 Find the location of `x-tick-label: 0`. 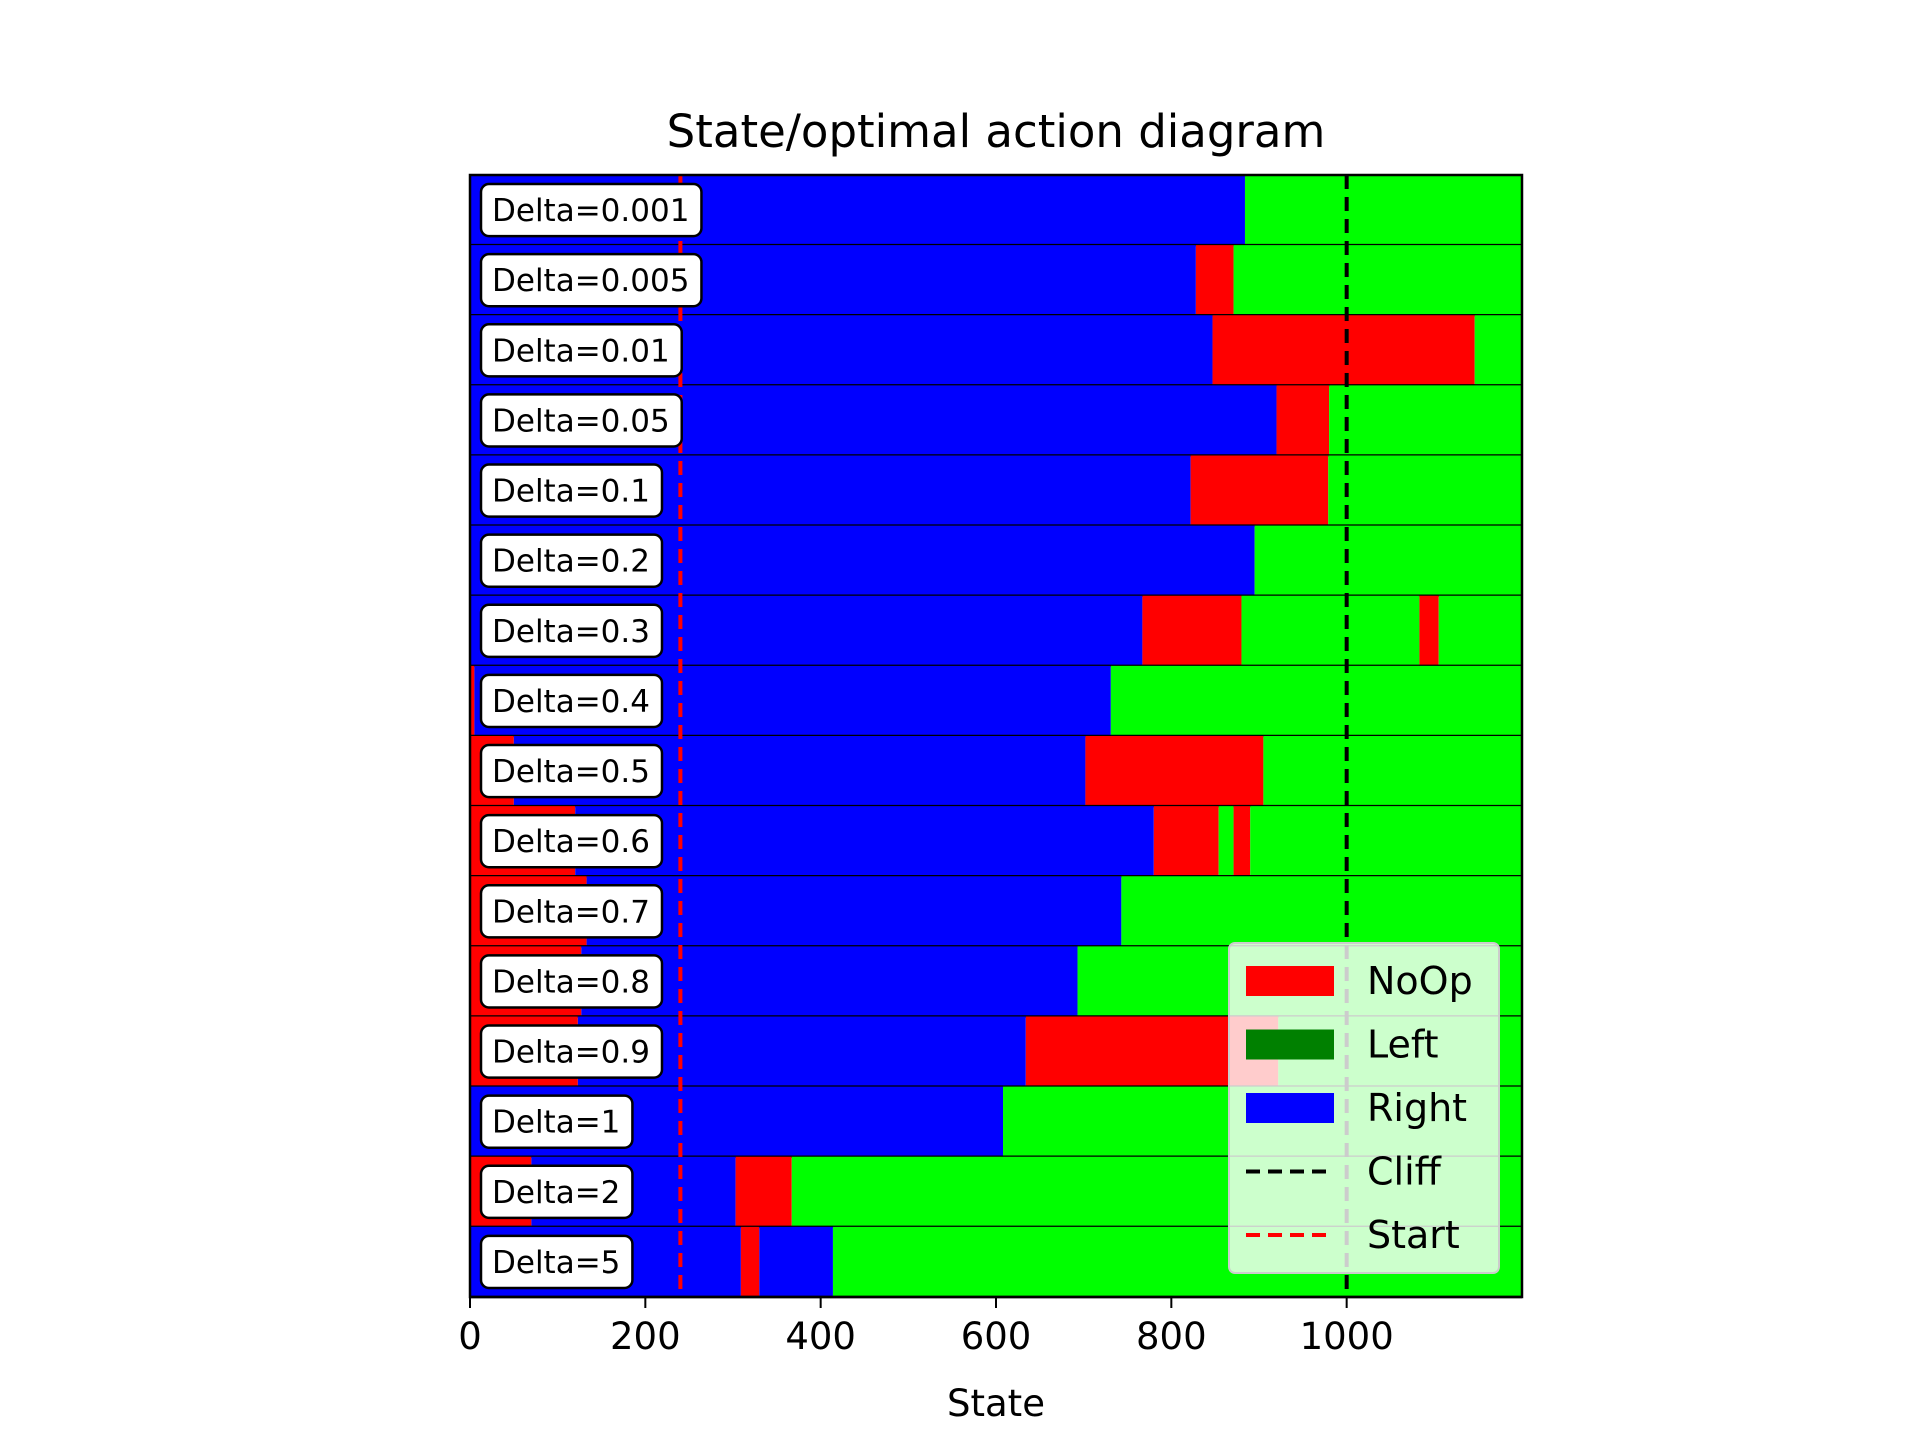

x-tick-label: 0 is located at coordinates (470, 1336).